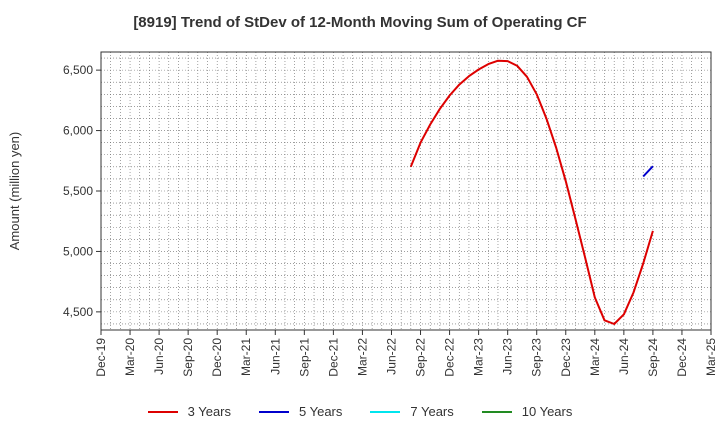  What do you see at coordinates (274, 411) in the screenshot?
I see `legend-swatch-5-years` at bounding box center [274, 411].